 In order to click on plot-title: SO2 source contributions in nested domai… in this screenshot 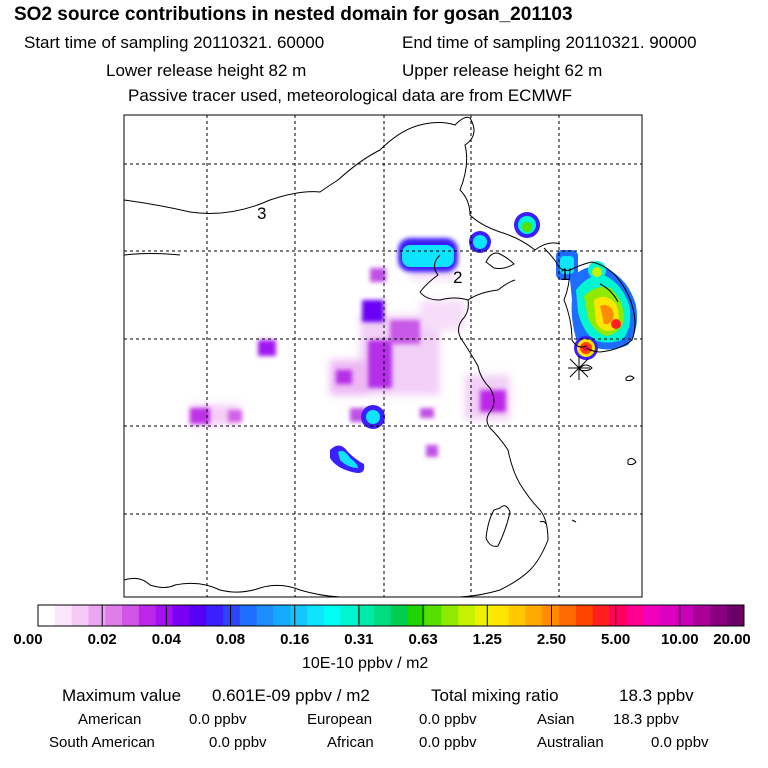, I will do `click(293, 14)`.